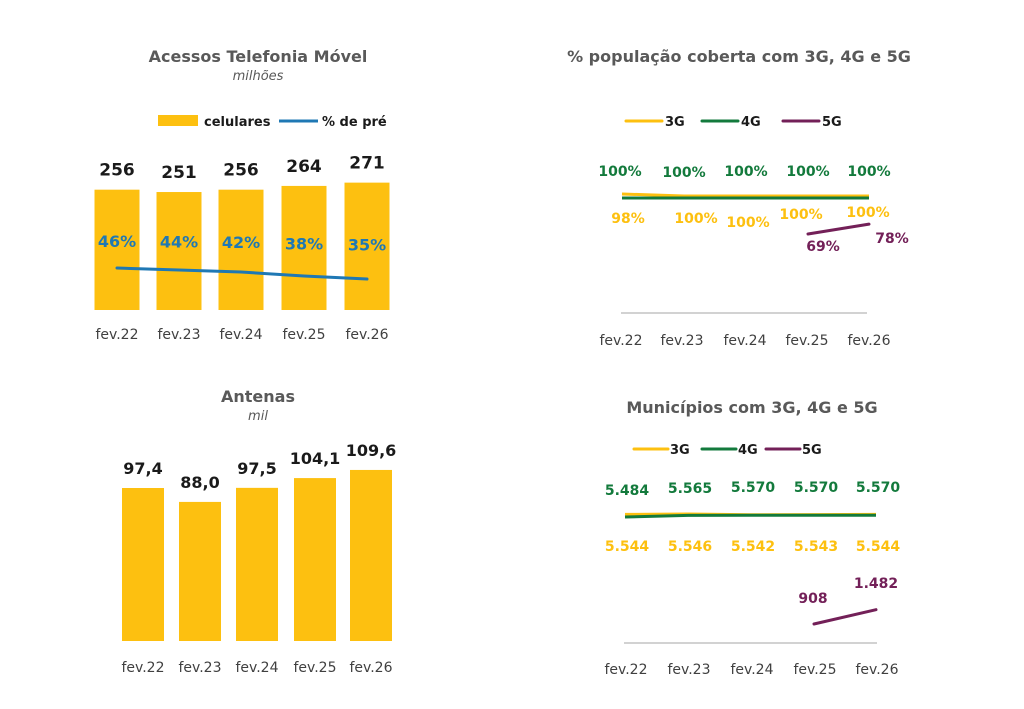 The image size is (1024, 709). Describe the element at coordinates (628, 219) in the screenshot. I see `label-3g: 98%` at that location.